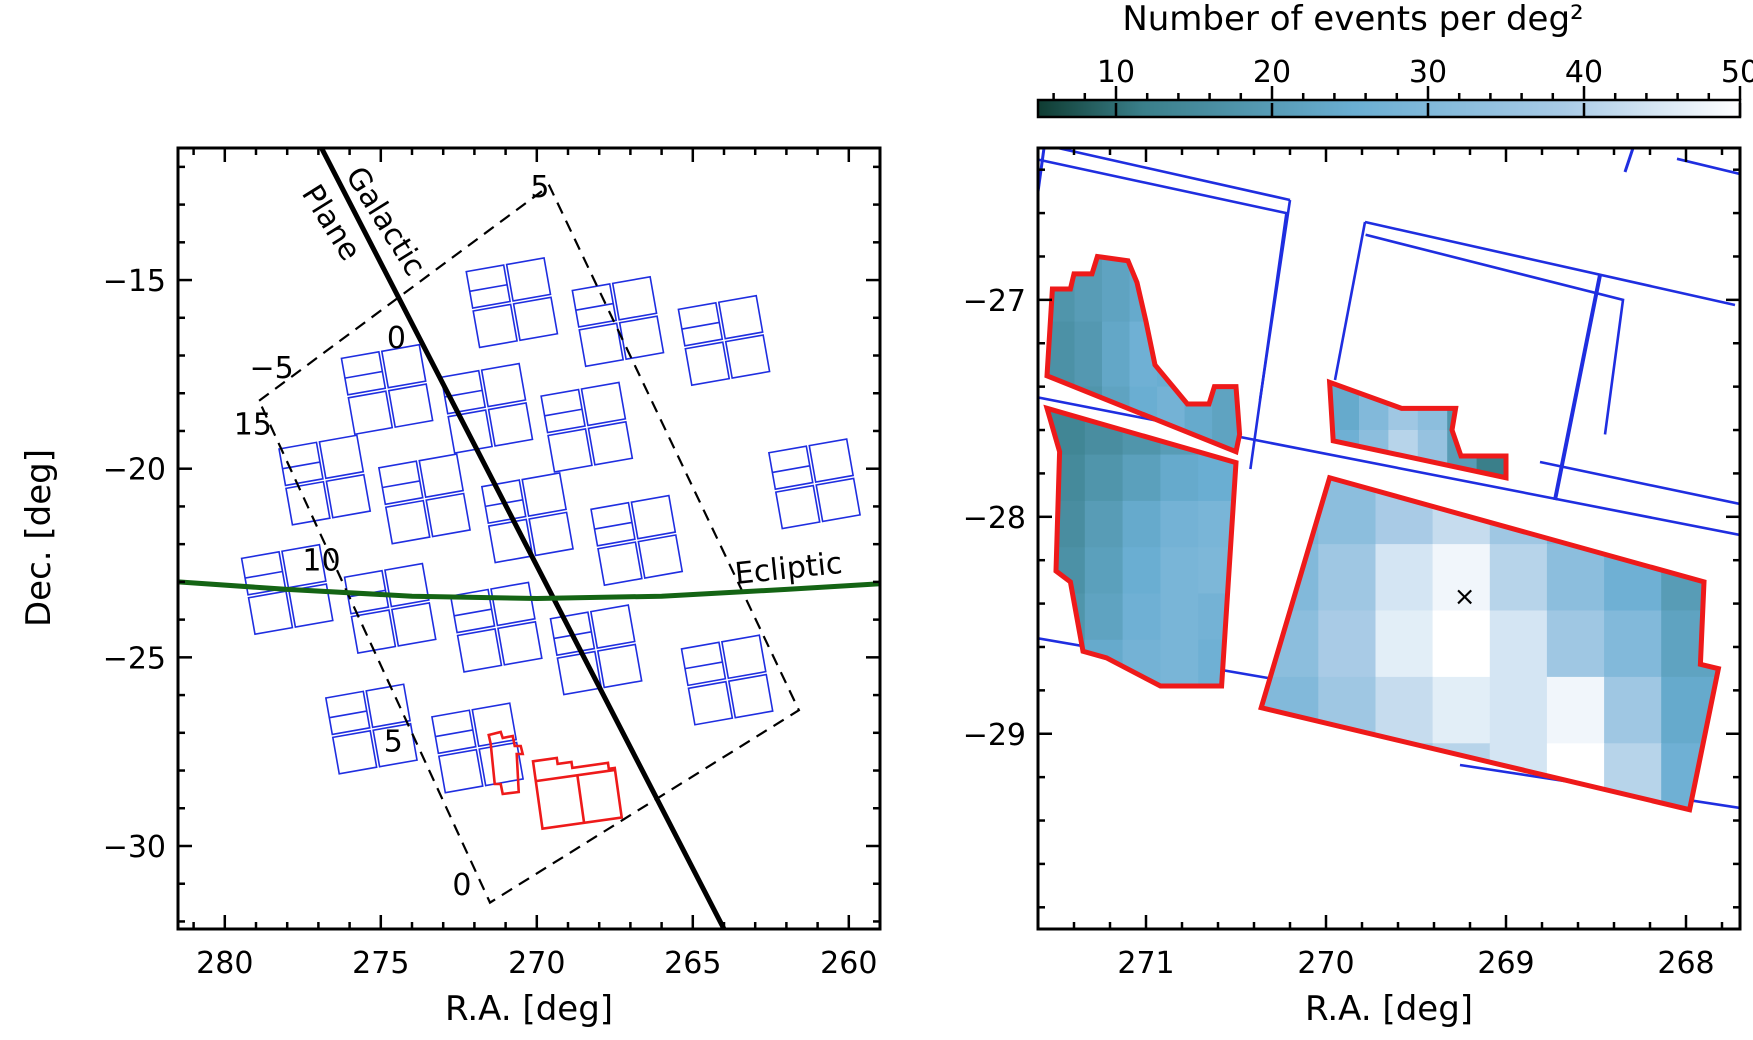  I want to click on right-field-edge-h, so click(1350, 301).